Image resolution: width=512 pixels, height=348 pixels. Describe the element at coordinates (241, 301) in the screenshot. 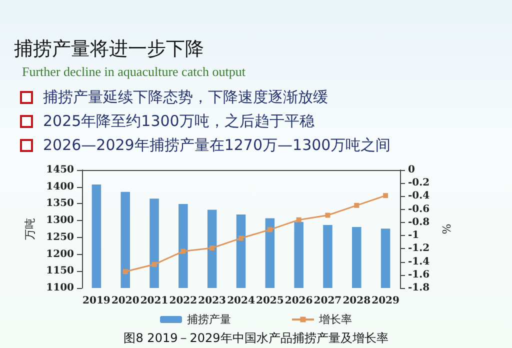

I see `x-tick-label: 2024` at that location.